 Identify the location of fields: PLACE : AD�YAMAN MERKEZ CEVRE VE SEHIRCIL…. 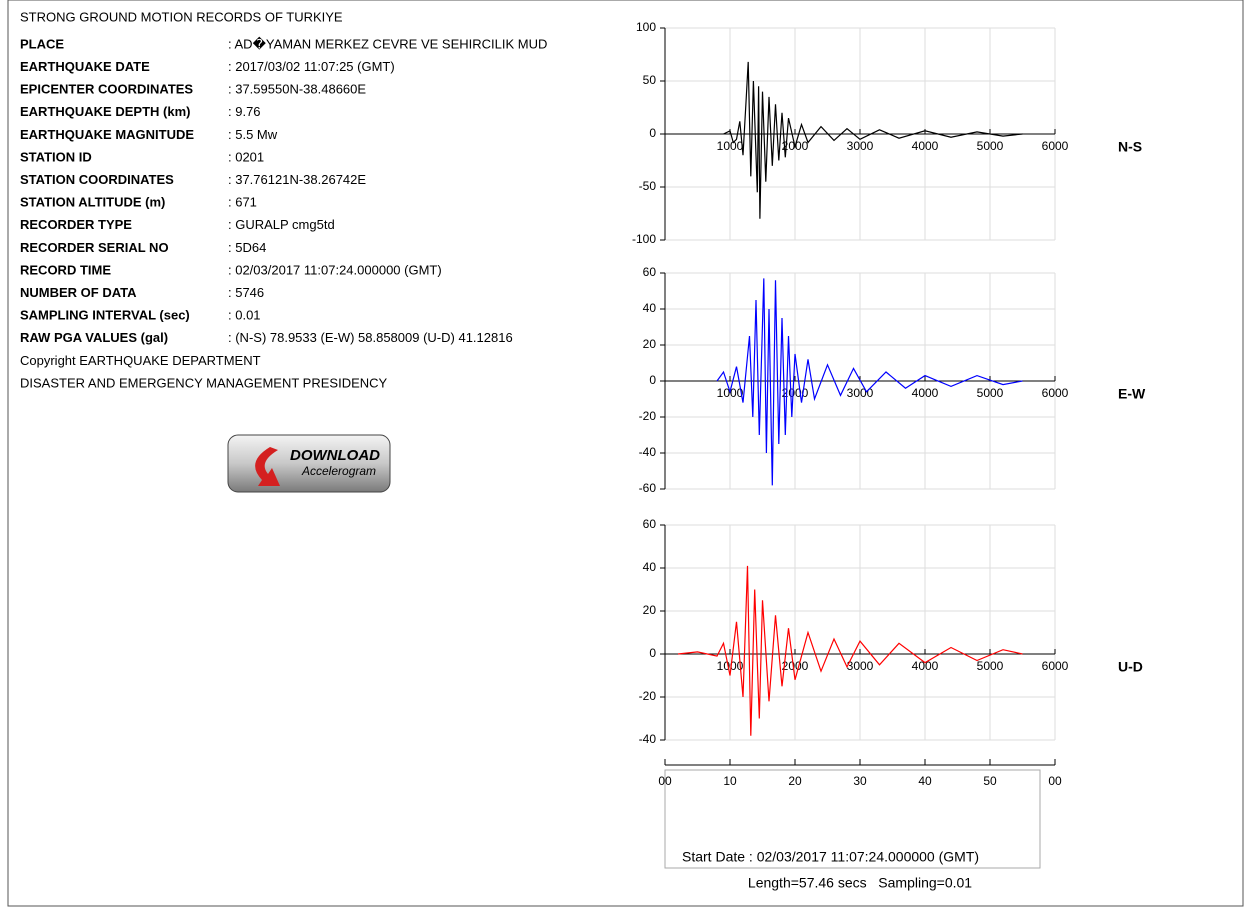
(283, 190).